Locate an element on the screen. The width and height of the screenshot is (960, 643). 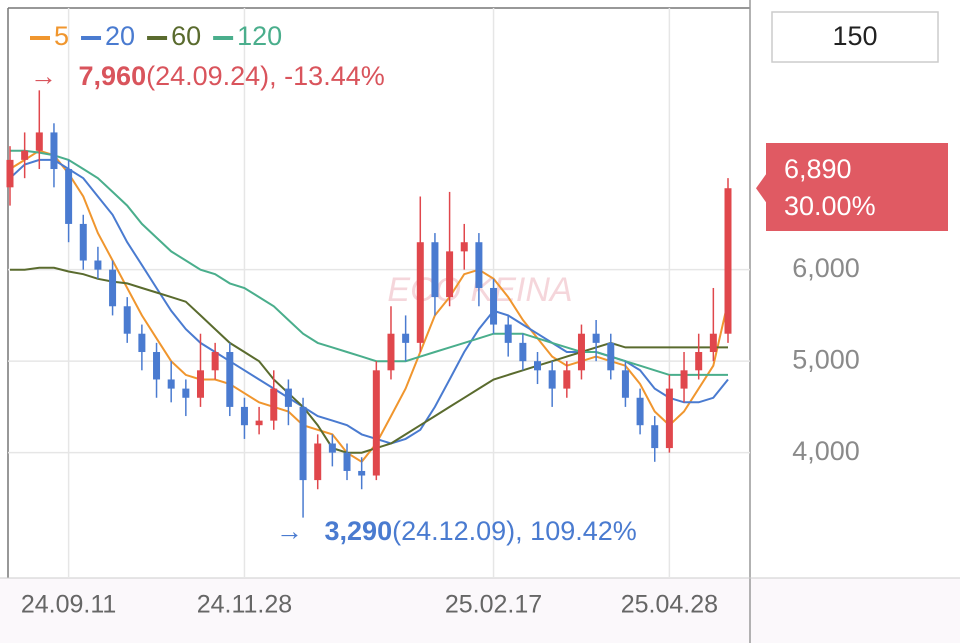
x-tick-label: 24.09.11 is located at coordinates (68, 605).